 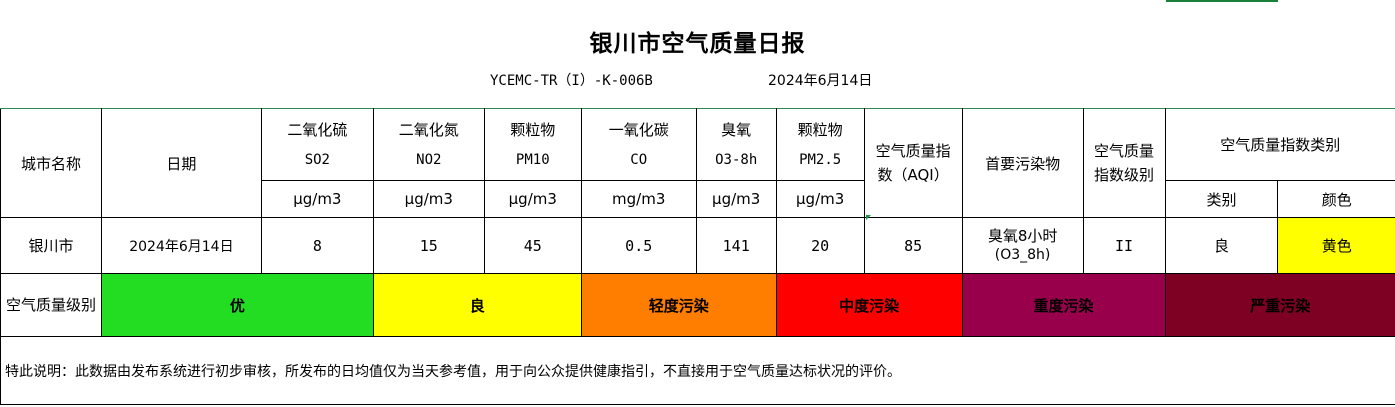 I want to click on cell-aqi: 85, so click(x=913, y=245).